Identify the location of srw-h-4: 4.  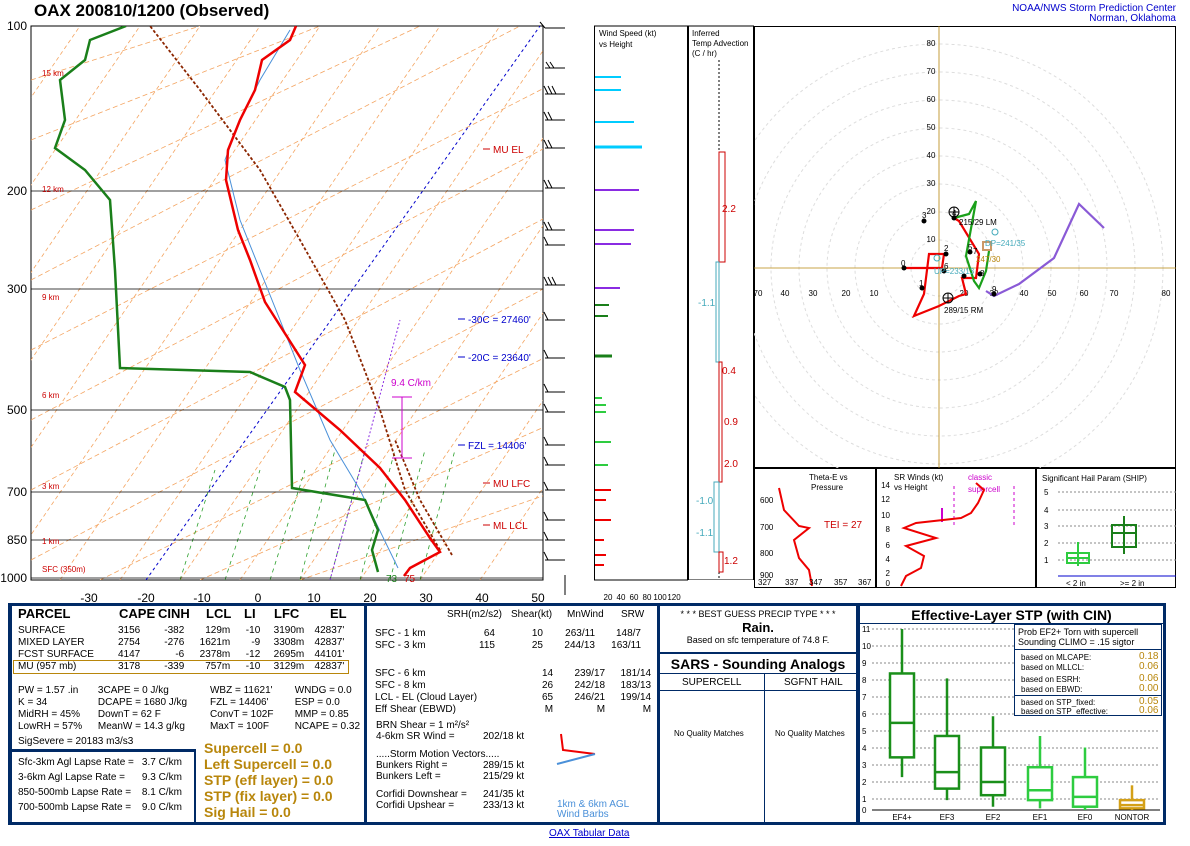
(888, 559).